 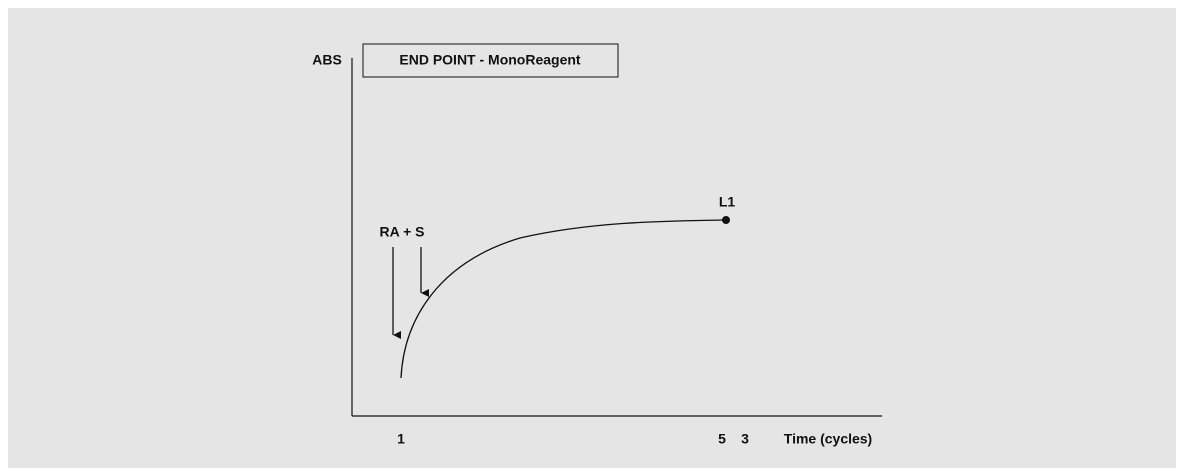 I want to click on x-label: 1, so click(x=401, y=439).